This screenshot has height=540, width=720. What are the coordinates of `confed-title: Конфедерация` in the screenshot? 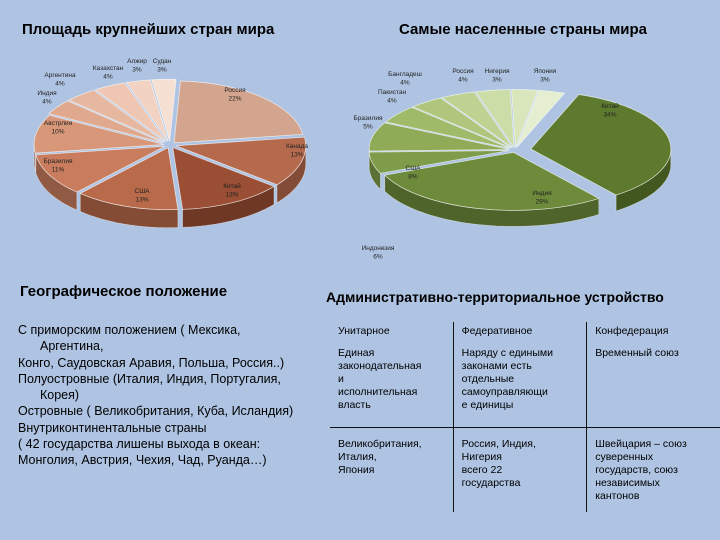 It's located at (632, 331).